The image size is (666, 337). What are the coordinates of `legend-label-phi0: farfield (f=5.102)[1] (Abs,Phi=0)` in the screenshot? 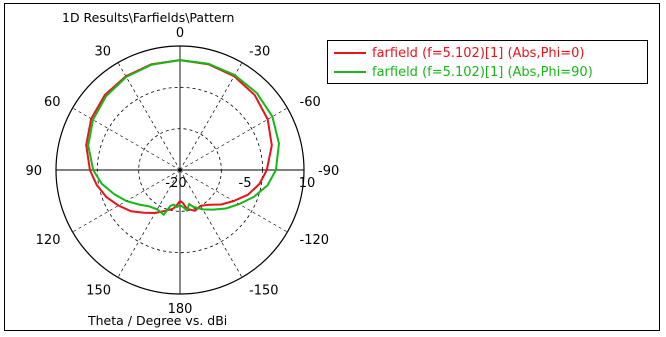 It's located at (478, 53).